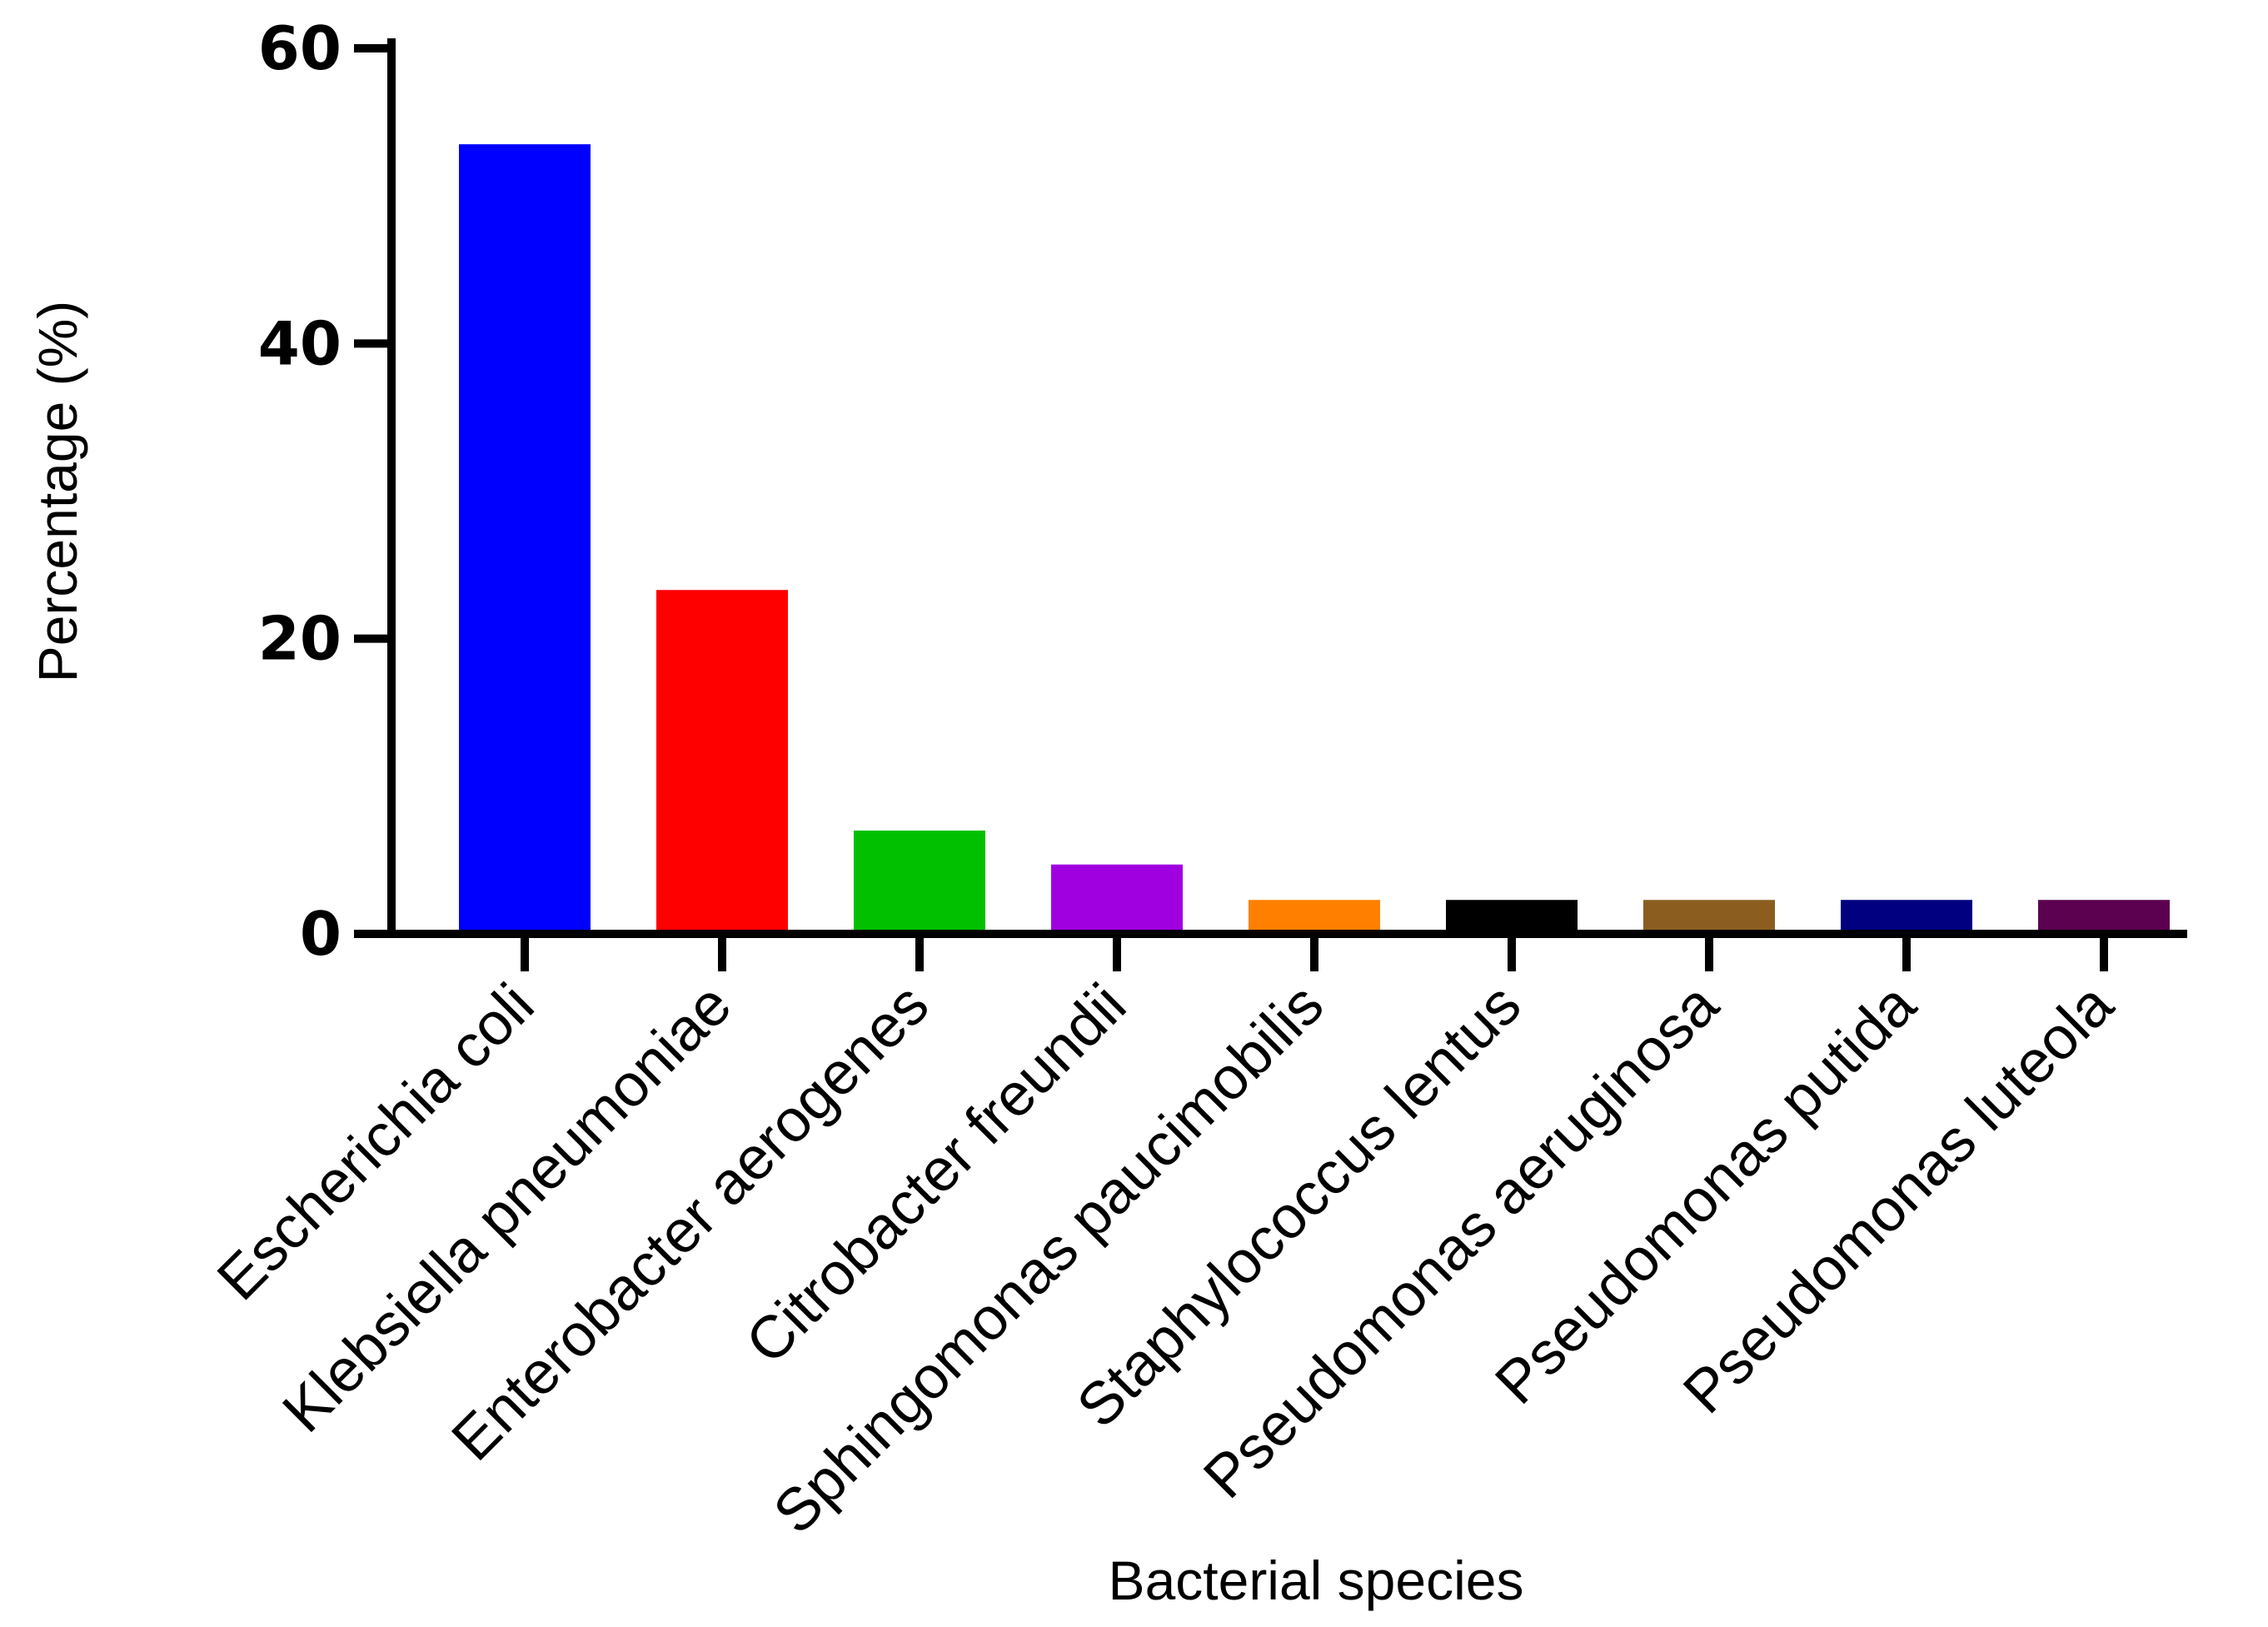 Image resolution: width=2268 pixels, height=1627 pixels. I want to click on y-ticks-group: 0 20 40 60, so click(324, 491).